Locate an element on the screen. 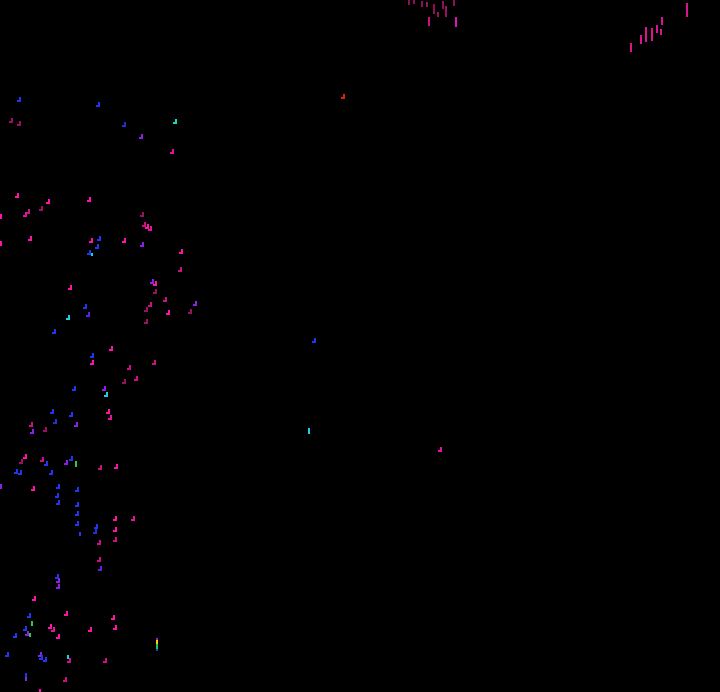  rainbow-particle is located at coordinates (157, 644).